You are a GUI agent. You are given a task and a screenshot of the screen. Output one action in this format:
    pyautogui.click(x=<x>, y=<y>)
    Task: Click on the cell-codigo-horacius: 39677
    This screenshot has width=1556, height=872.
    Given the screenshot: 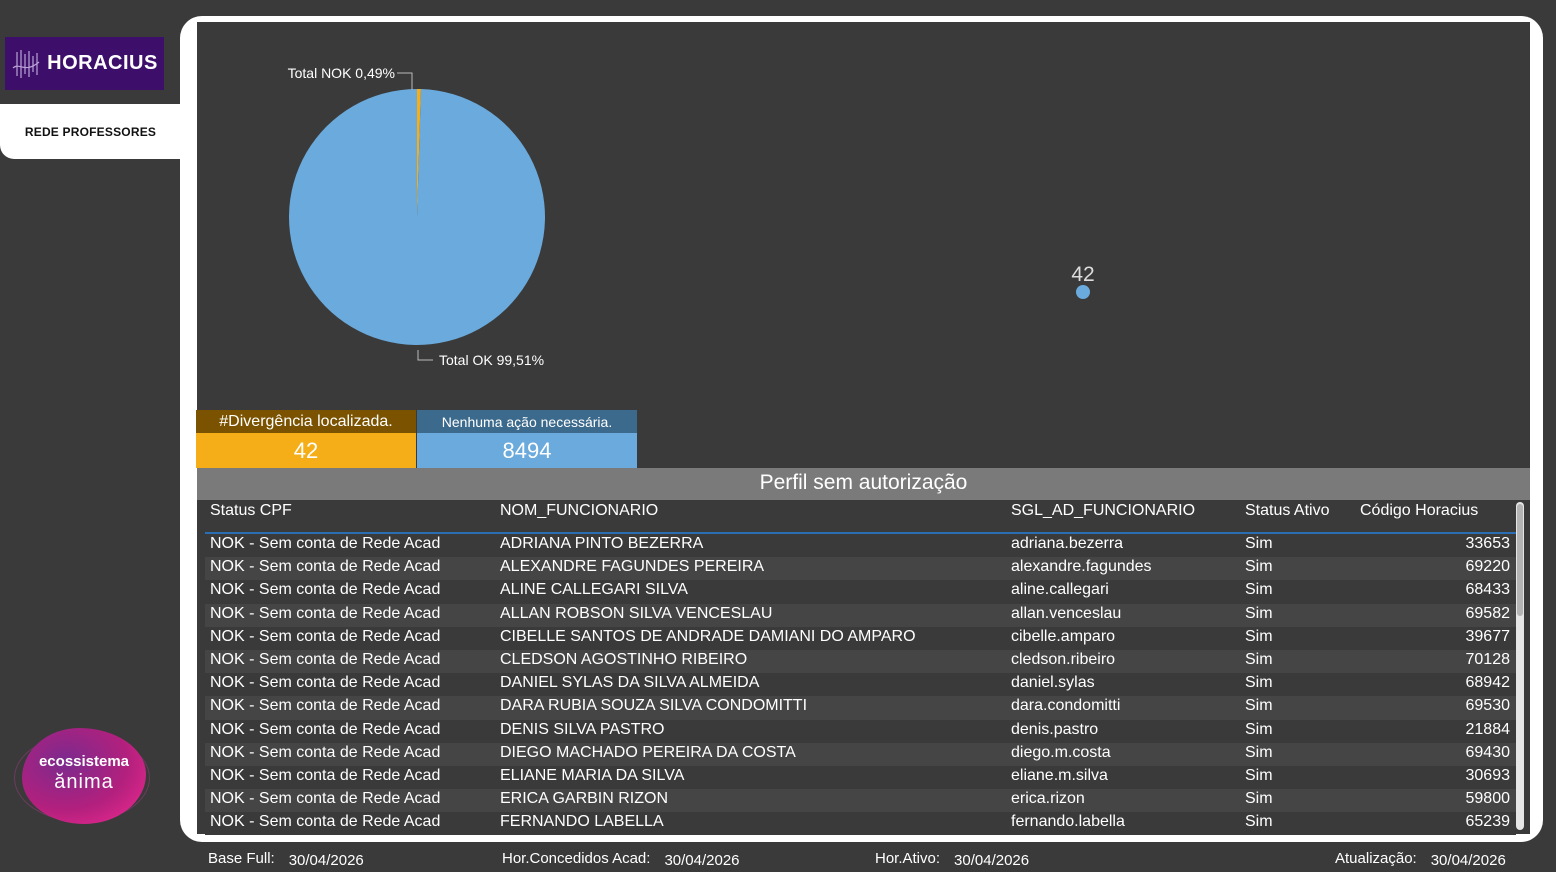 What is the action you would take?
    pyautogui.click(x=1488, y=636)
    